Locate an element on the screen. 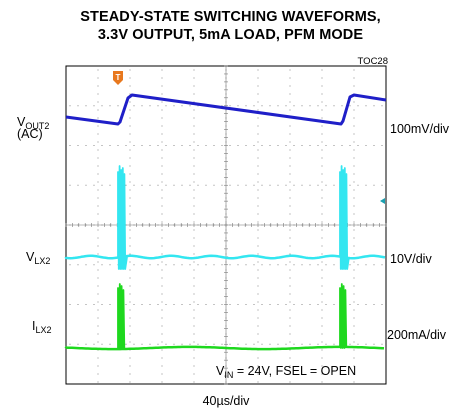  trace-ilx2 is located at coordinates (224, 348).